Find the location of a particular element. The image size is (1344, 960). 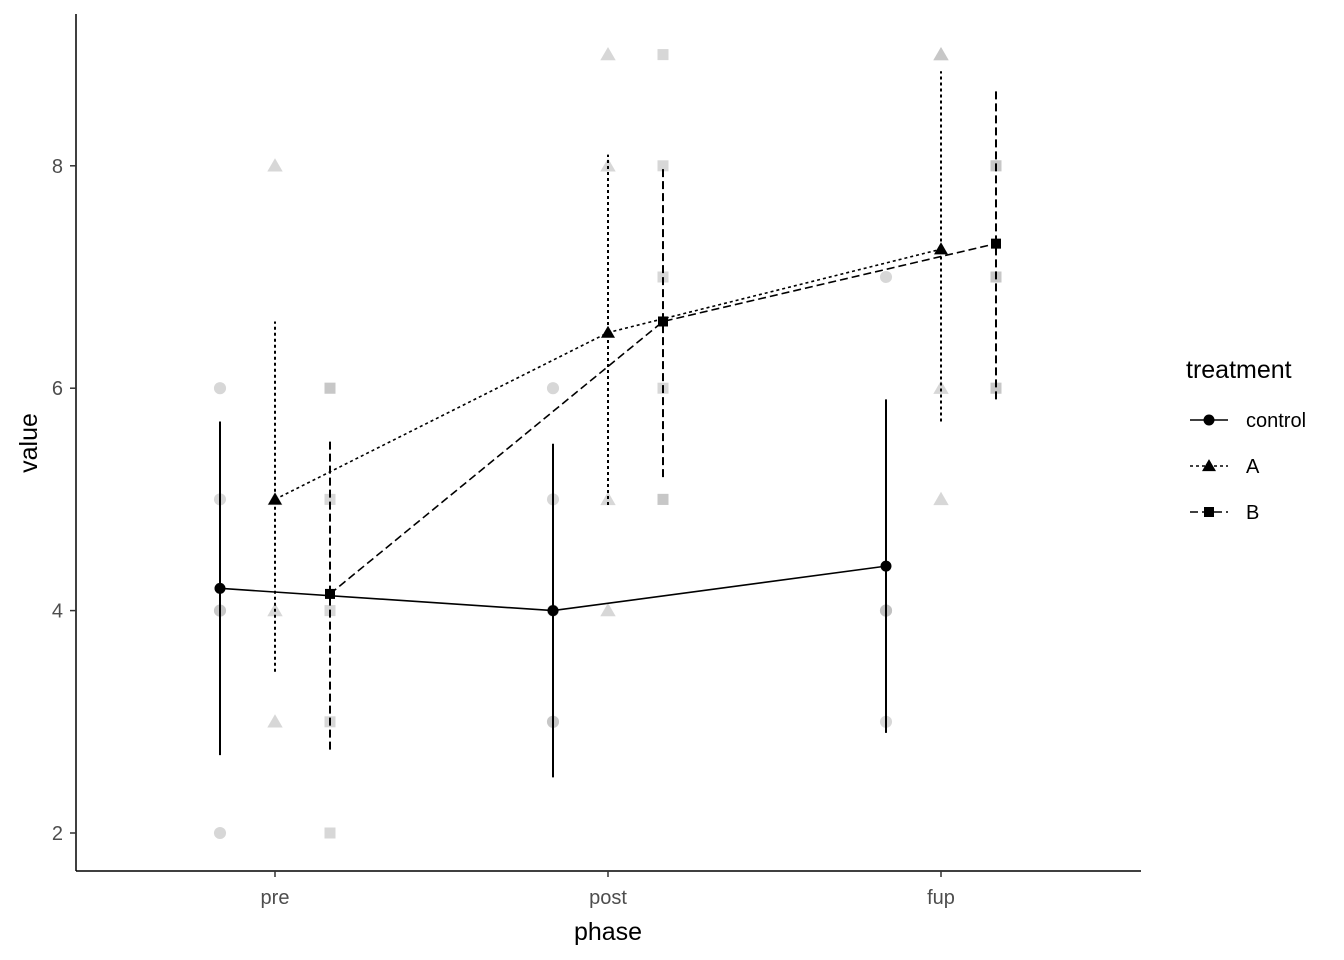

y-tick-label: 4 is located at coordinates (57, 612).